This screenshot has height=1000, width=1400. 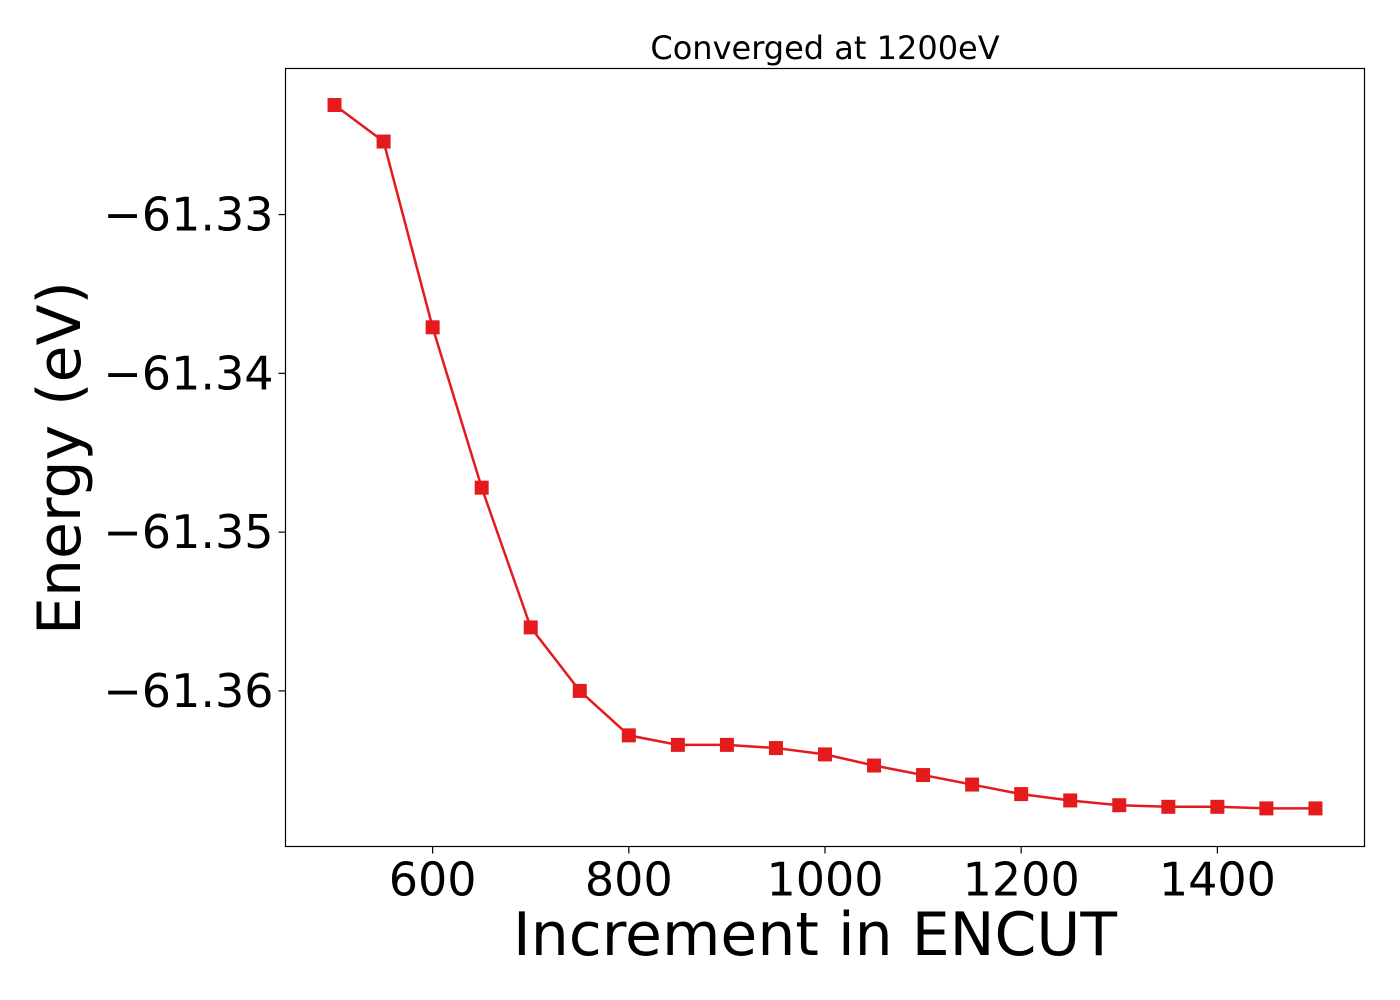 What do you see at coordinates (824, 48) in the screenshot?
I see `chart-title: Converged at 1200eV` at bounding box center [824, 48].